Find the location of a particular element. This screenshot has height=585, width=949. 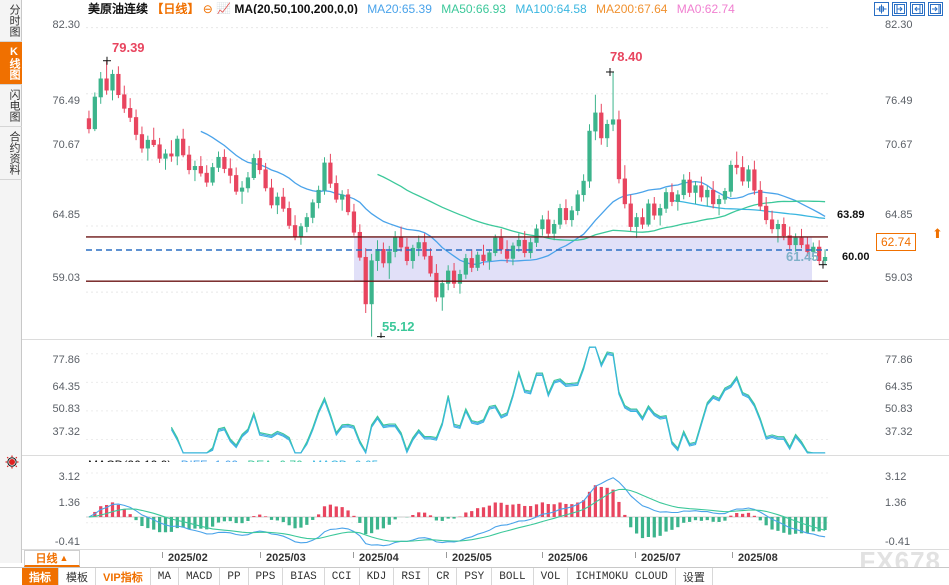

macd-plot is located at coordinates (457, 505).